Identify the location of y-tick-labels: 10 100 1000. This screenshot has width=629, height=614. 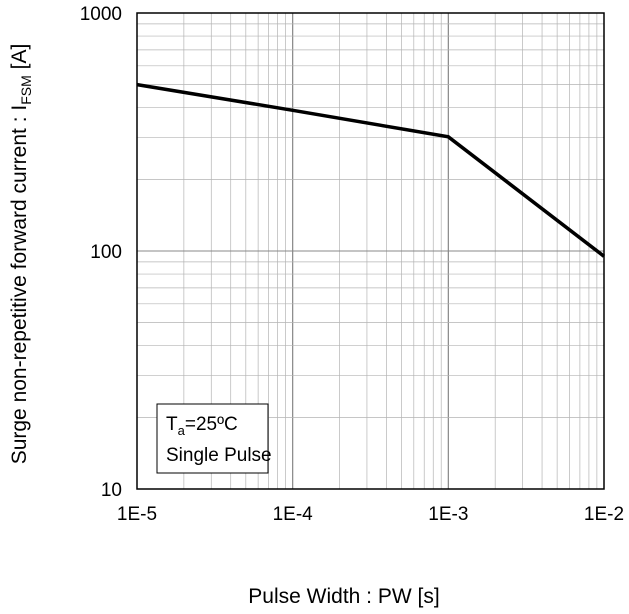
(101, 252).